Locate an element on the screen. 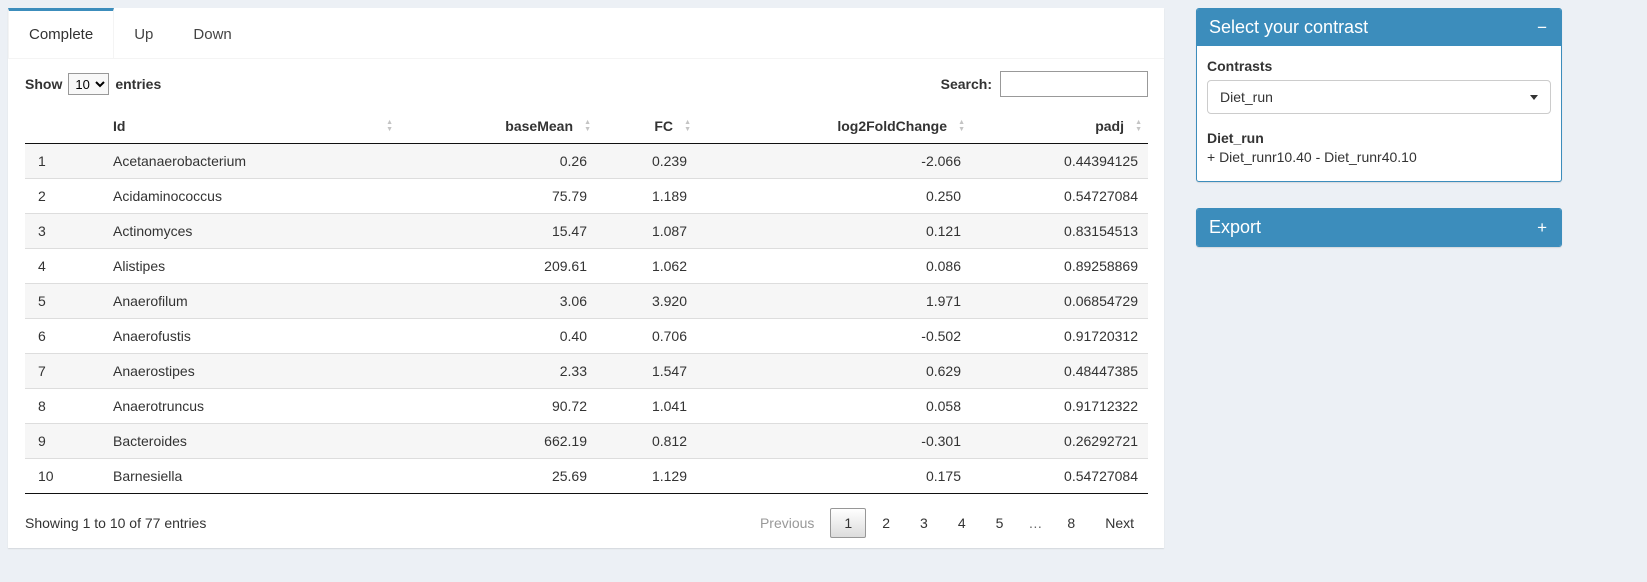 The image size is (1647, 582). cell-id: Anaerostipes is located at coordinates (251, 371).